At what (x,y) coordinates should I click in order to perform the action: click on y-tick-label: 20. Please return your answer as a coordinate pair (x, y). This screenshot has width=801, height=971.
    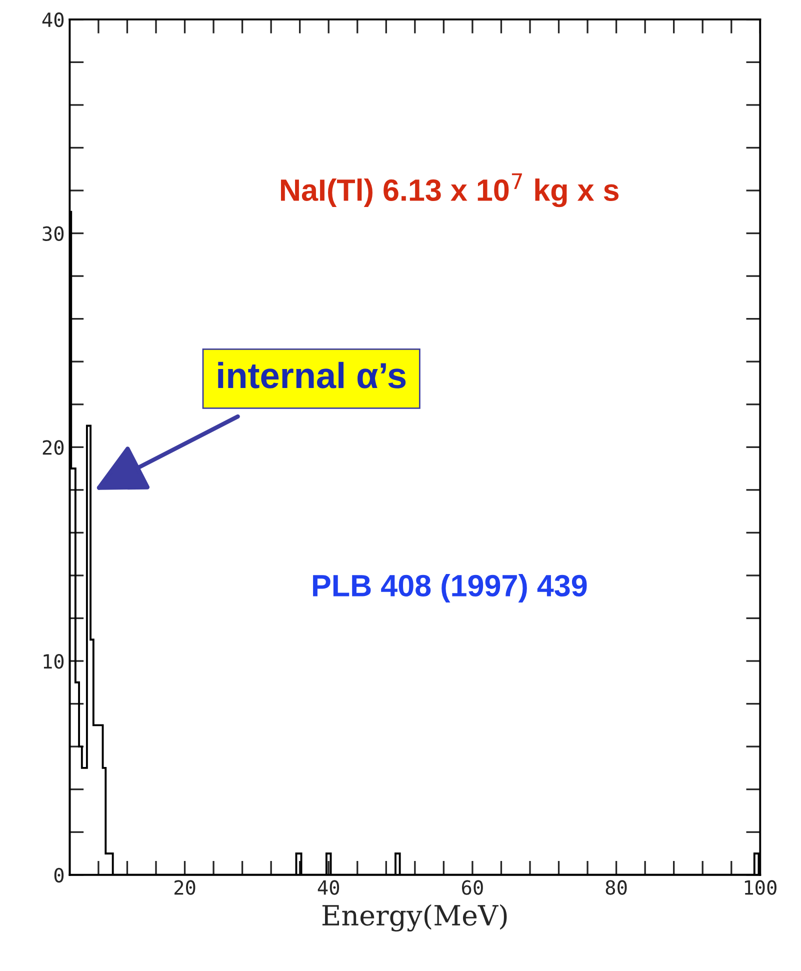
    Looking at the image, I should click on (53, 447).